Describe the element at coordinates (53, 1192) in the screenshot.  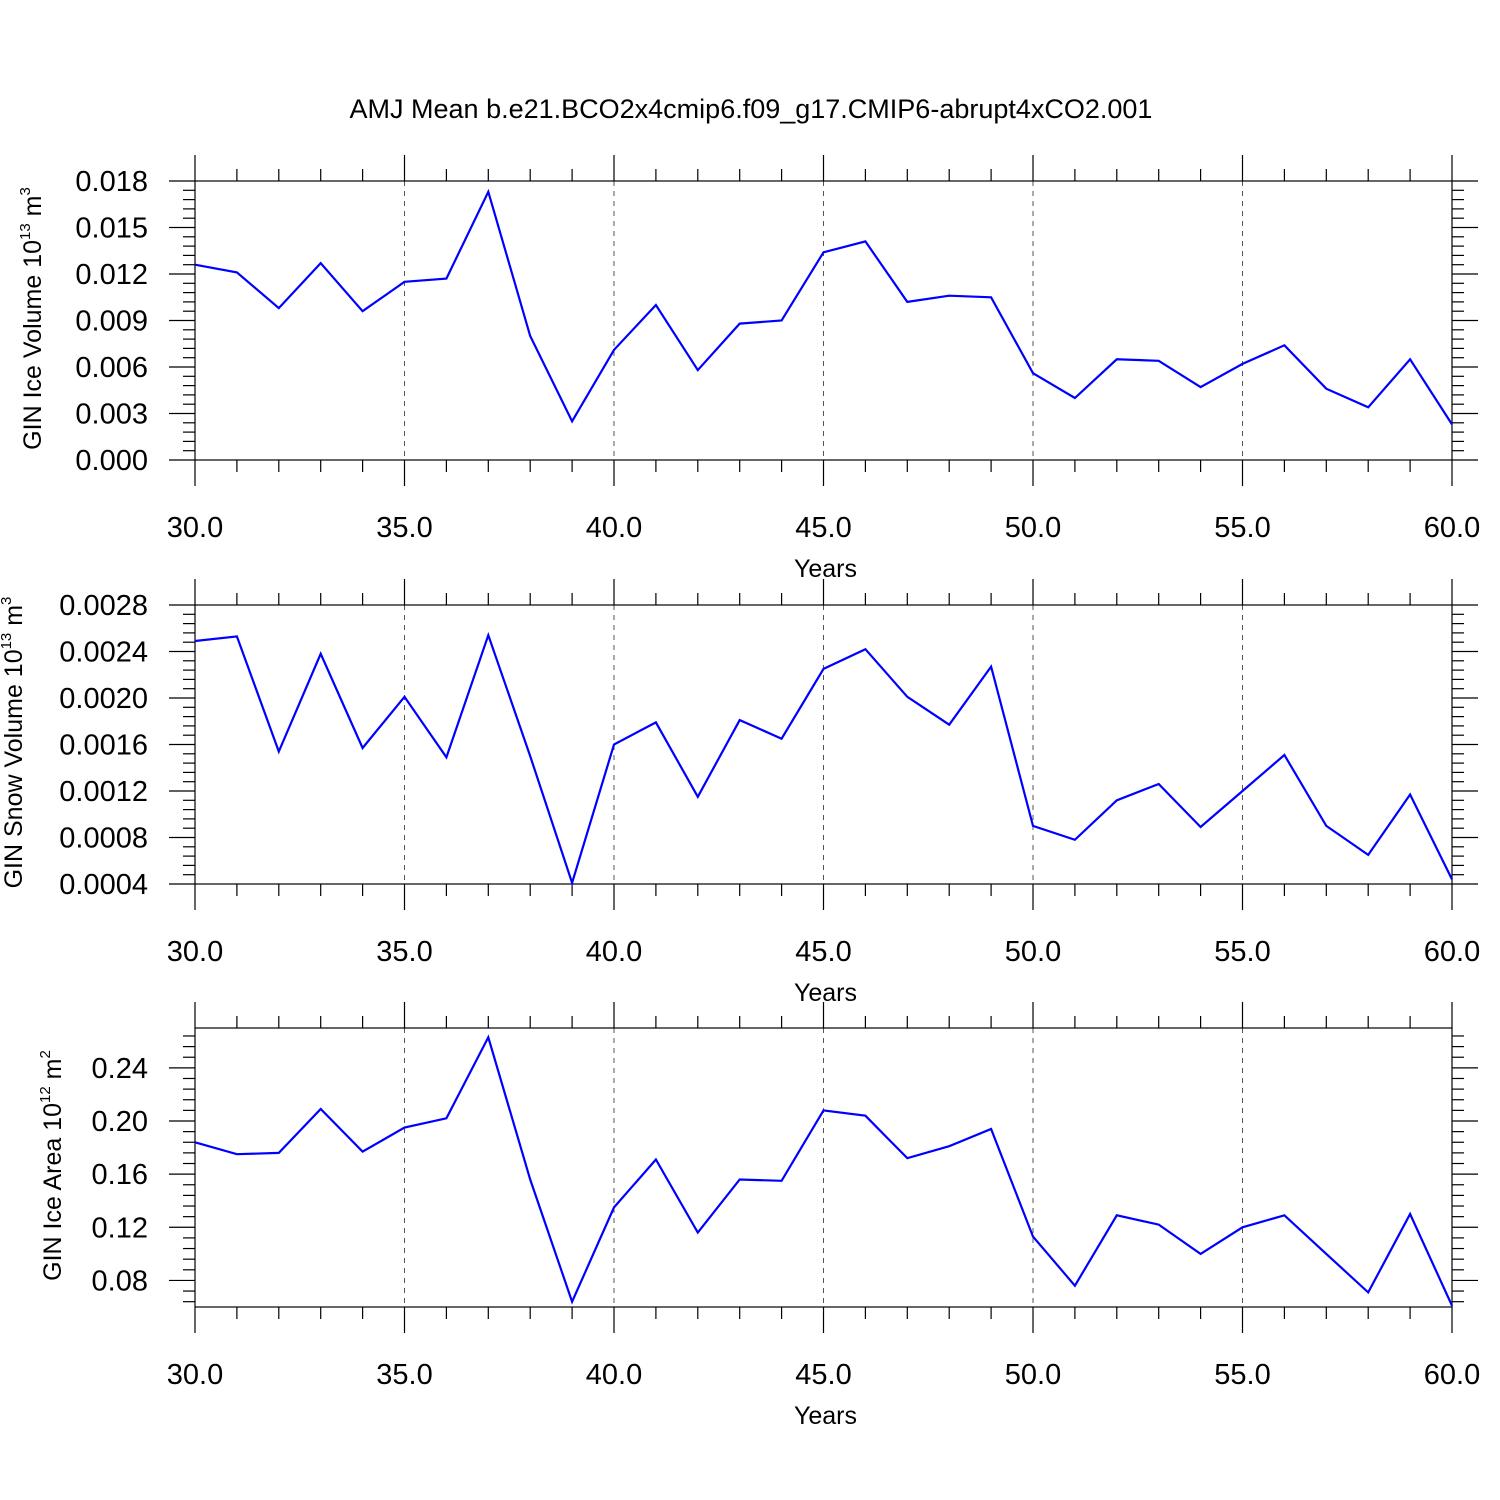
I see `y-axis-label-prefix: GIN Ice Area 10` at that location.